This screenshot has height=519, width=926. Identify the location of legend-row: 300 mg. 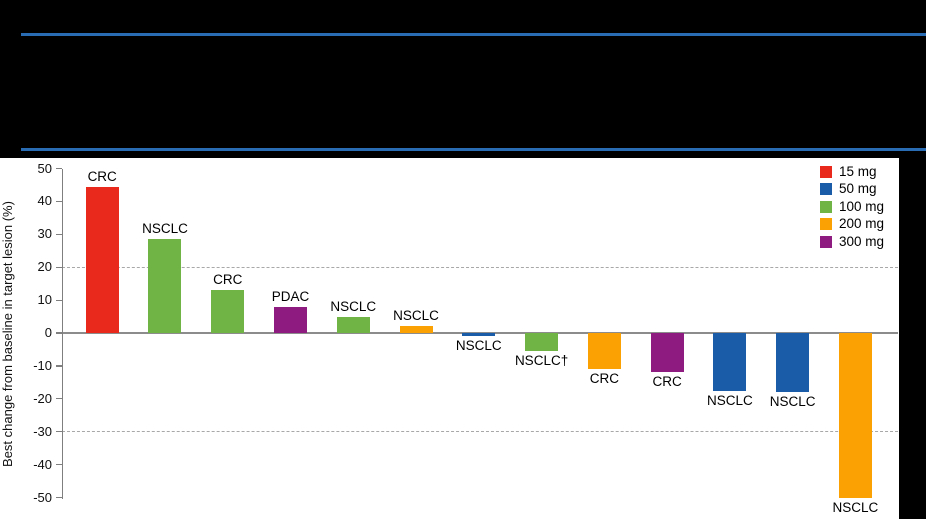
(852, 242).